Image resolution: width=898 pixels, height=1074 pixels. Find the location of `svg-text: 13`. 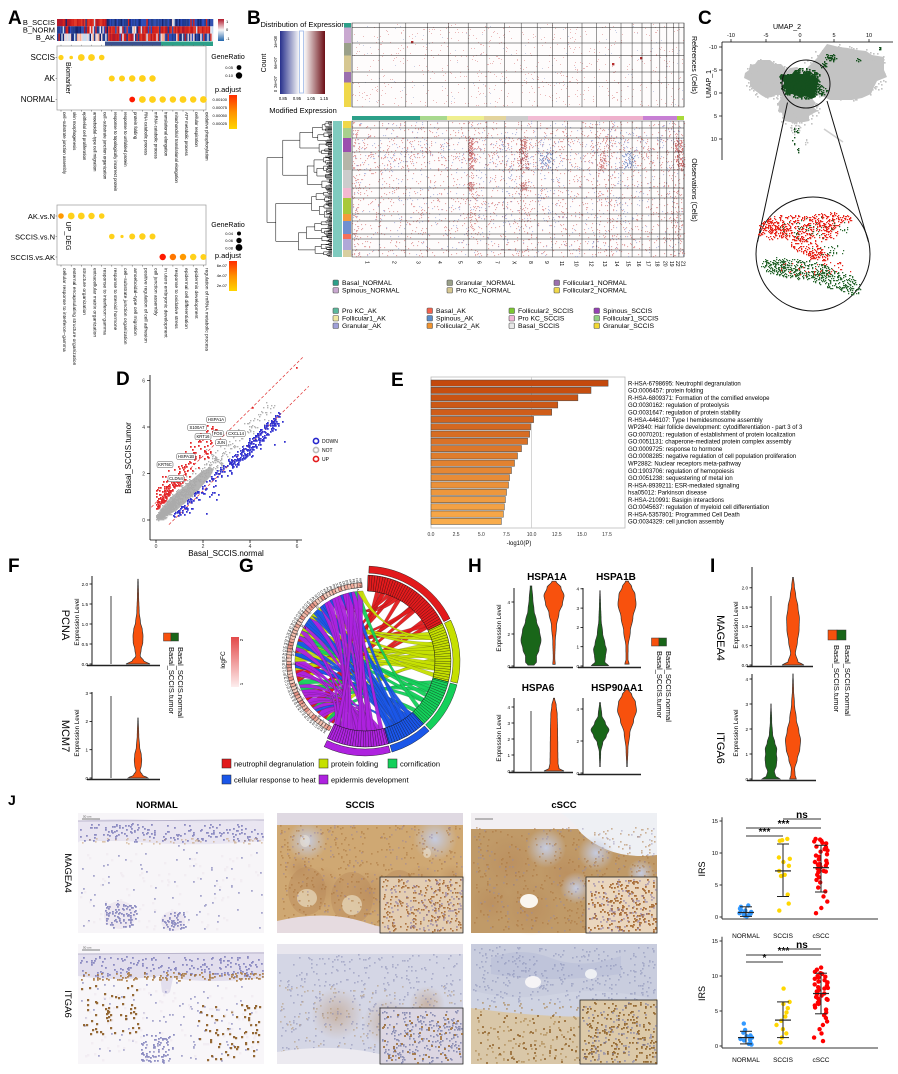

svg-text: 13 is located at coordinates (604, 264).